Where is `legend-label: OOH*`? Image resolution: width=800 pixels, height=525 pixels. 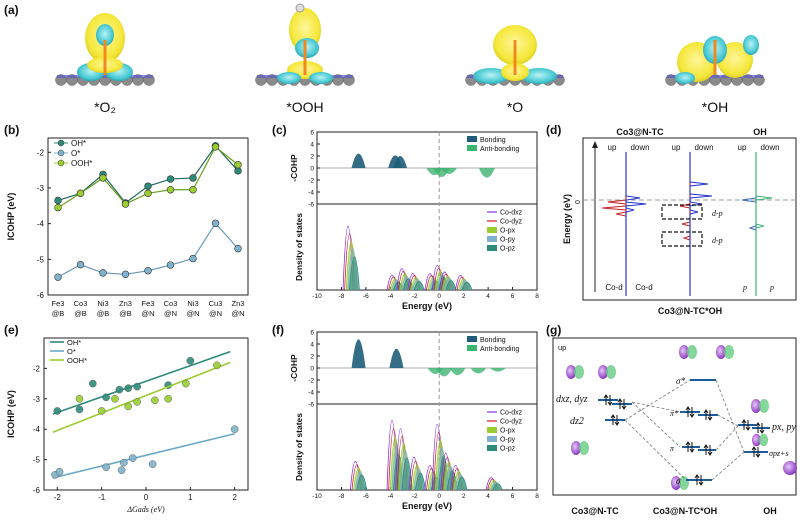 legend-label: OOH* is located at coordinates (81, 163).